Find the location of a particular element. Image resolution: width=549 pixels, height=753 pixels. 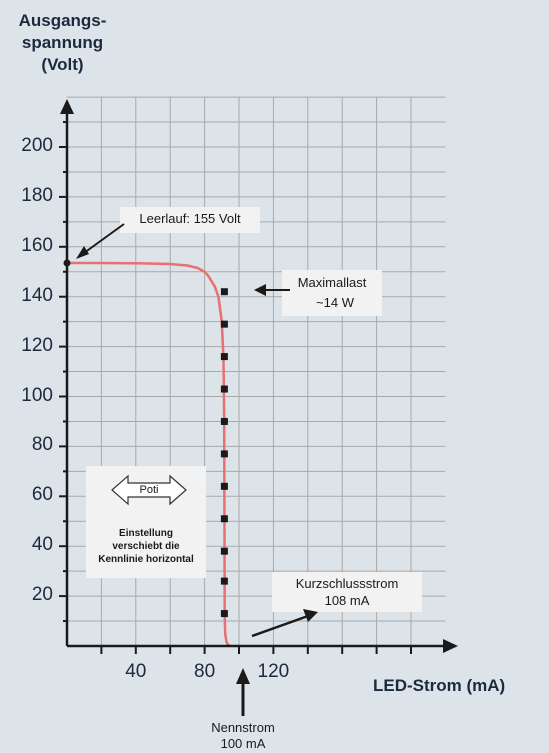

y-tick-label: 180 is located at coordinates (37, 195).